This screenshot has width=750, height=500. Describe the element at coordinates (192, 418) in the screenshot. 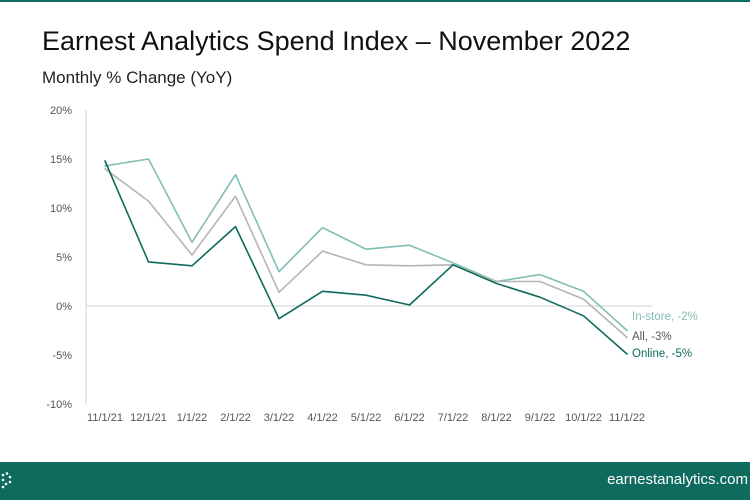

I see `x-tick-label: 1/1/22` at that location.